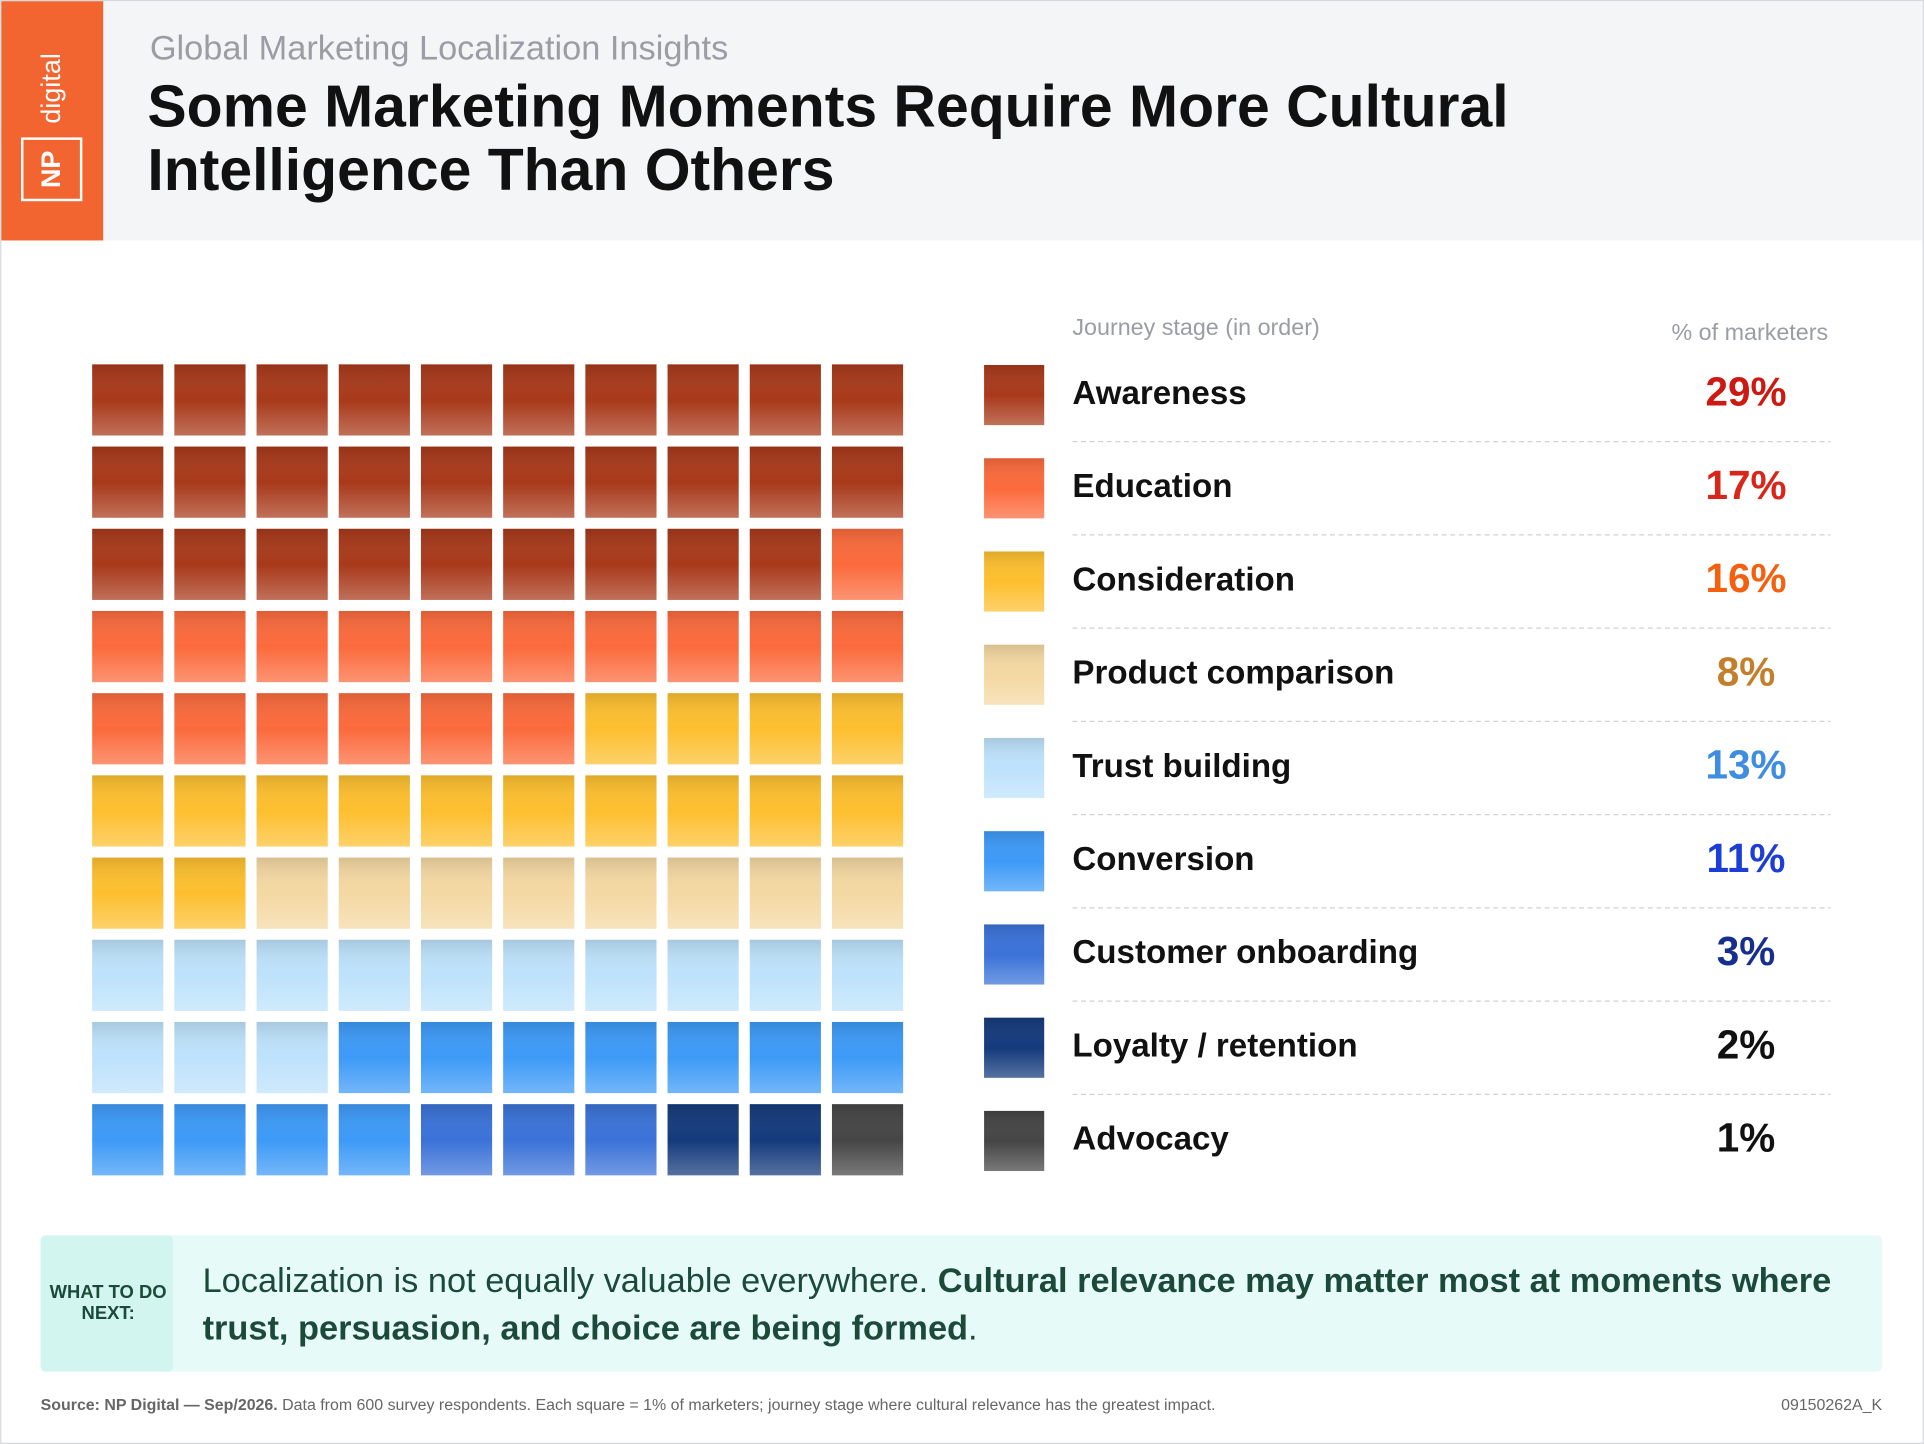  I want to click on label-header: Journey stage (in order), so click(1195, 327).